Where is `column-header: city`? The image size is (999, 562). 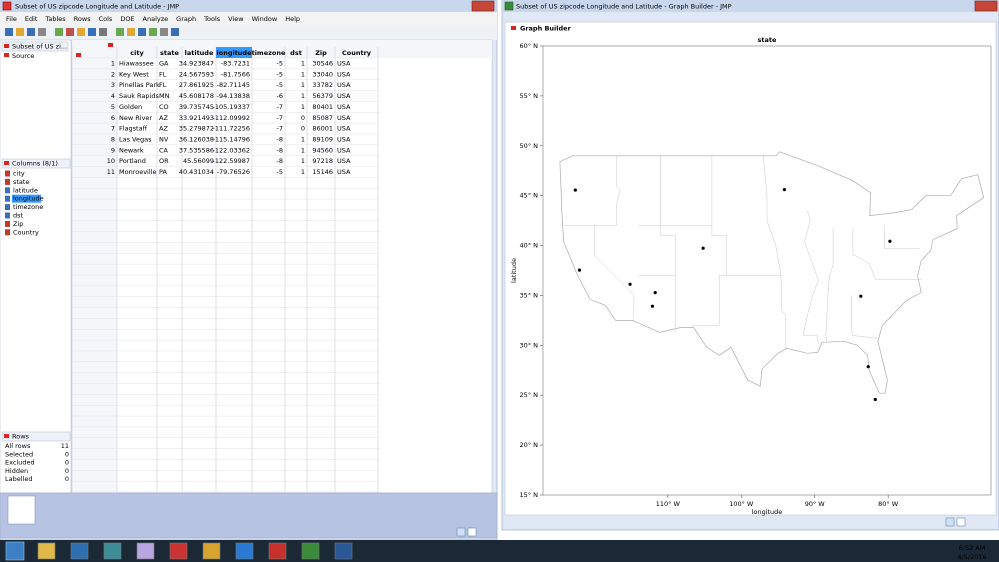
column-header: city is located at coordinates (137, 53).